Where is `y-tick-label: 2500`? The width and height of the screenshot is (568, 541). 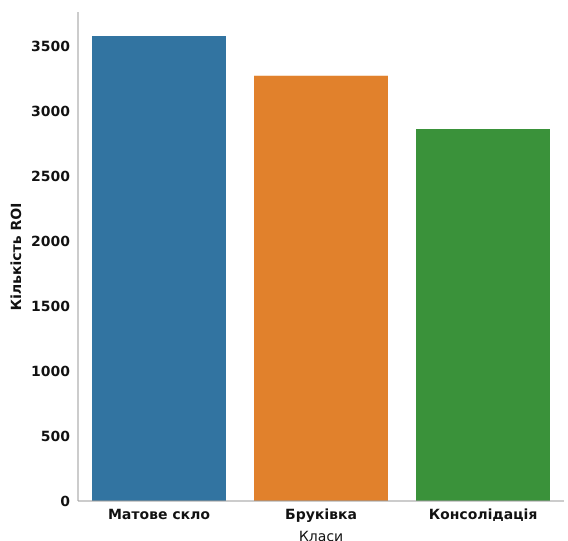 y-tick-label: 2500 is located at coordinates (50, 176).